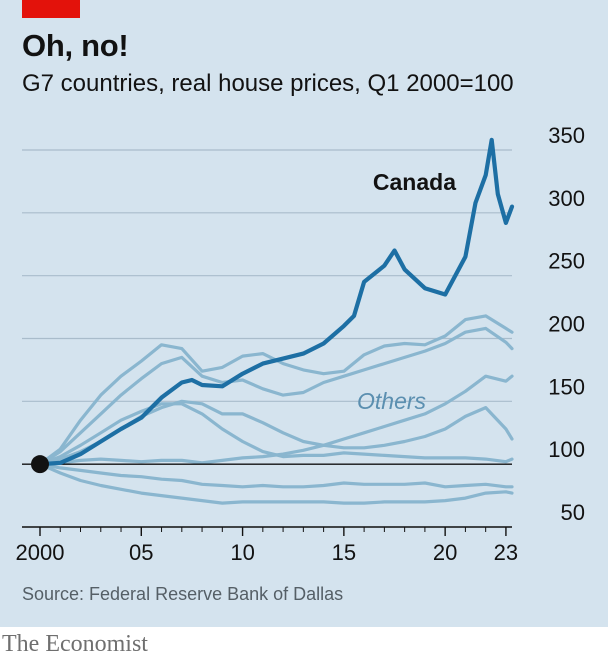 This screenshot has width=608, height=662. Describe the element at coordinates (506, 552) in the screenshot. I see `x-tick-label: 23` at that location.